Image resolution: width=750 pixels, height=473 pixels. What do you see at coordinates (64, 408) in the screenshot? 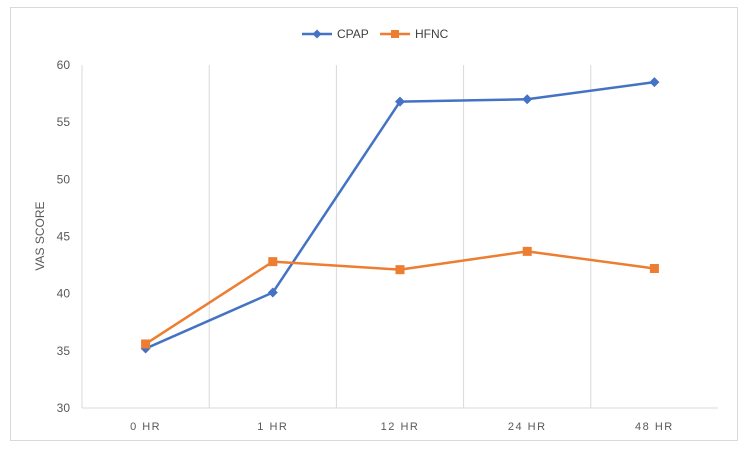
I see `y-tick-label: 30` at bounding box center [64, 408].